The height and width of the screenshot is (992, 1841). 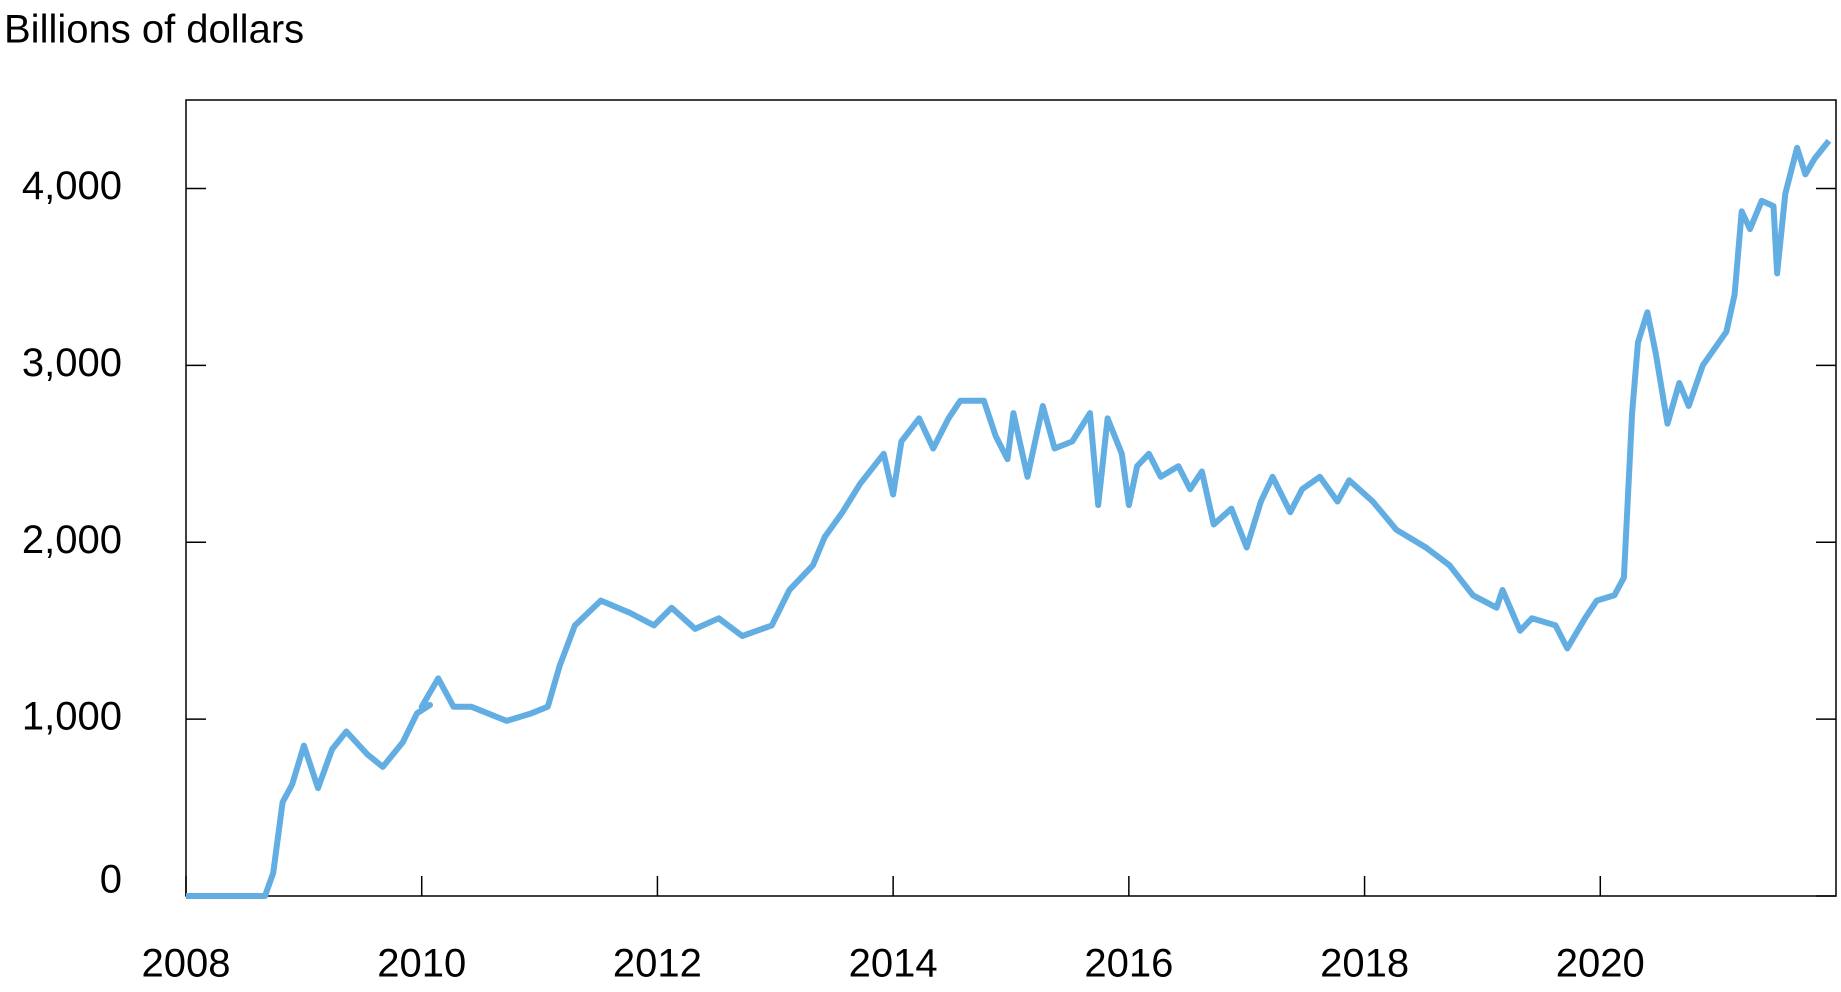 What do you see at coordinates (657, 964) in the screenshot?
I see `x-tick-label: 2012` at bounding box center [657, 964].